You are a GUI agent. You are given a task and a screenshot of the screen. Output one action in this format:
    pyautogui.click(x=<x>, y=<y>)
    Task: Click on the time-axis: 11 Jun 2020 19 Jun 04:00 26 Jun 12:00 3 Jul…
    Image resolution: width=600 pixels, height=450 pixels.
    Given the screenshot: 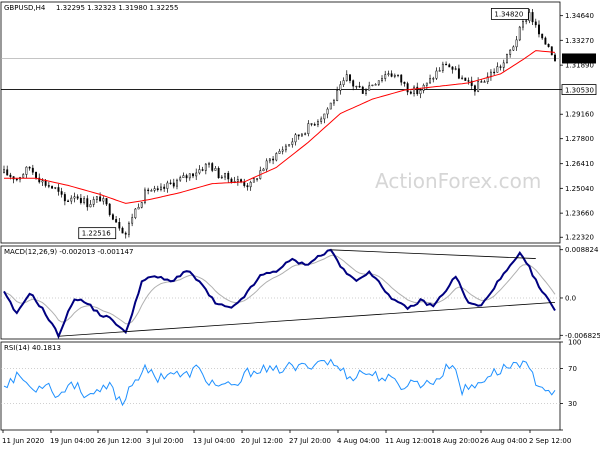 What is the action you would take?
    pyautogui.click(x=286, y=437)
    